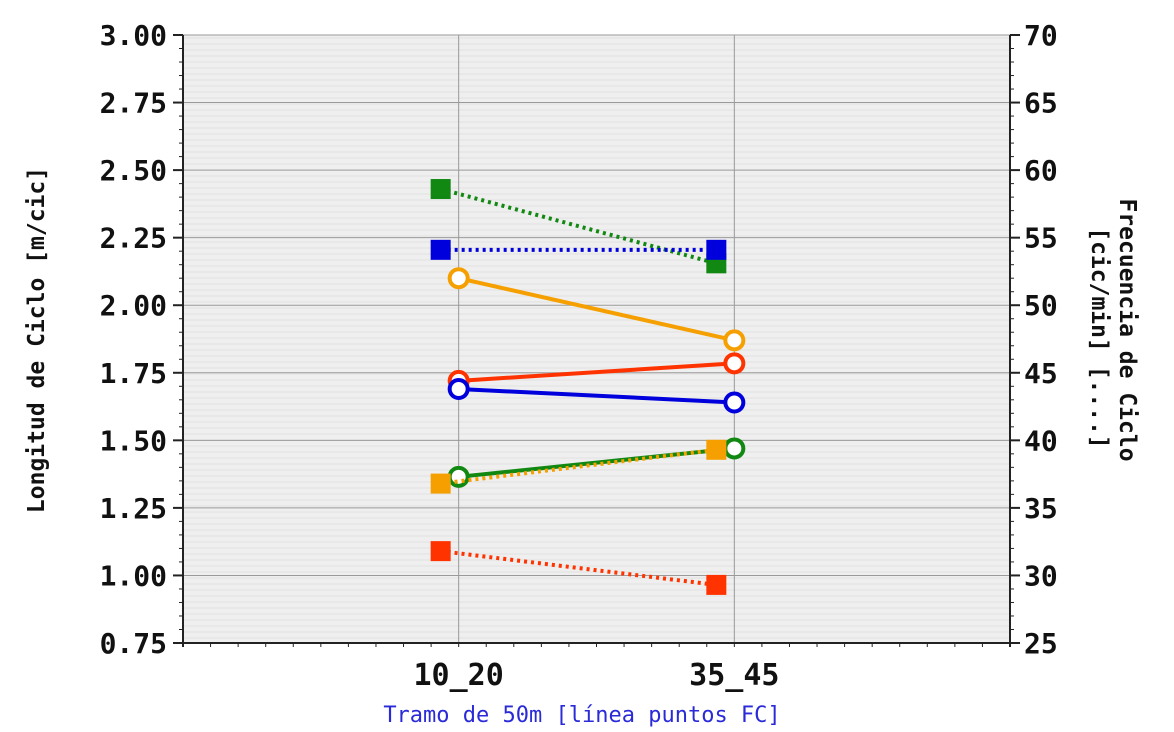  What do you see at coordinates (133, 643) in the screenshot?
I see `left-tick-label: 0.75` at bounding box center [133, 643].